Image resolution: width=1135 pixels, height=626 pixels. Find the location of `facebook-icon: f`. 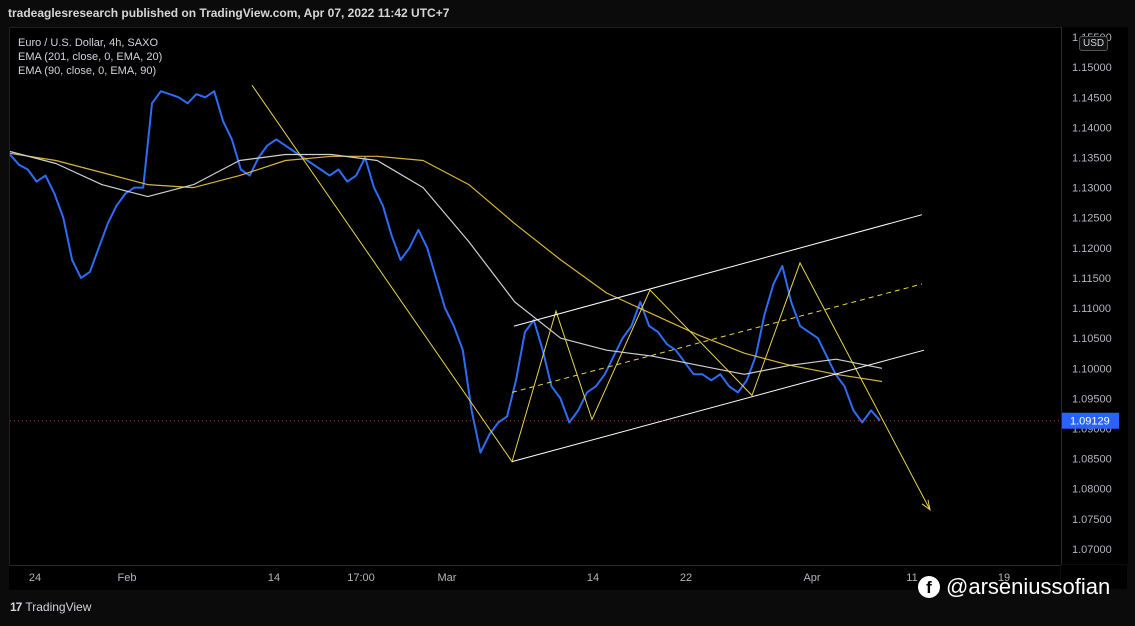

facebook-icon: f is located at coordinates (929, 587).